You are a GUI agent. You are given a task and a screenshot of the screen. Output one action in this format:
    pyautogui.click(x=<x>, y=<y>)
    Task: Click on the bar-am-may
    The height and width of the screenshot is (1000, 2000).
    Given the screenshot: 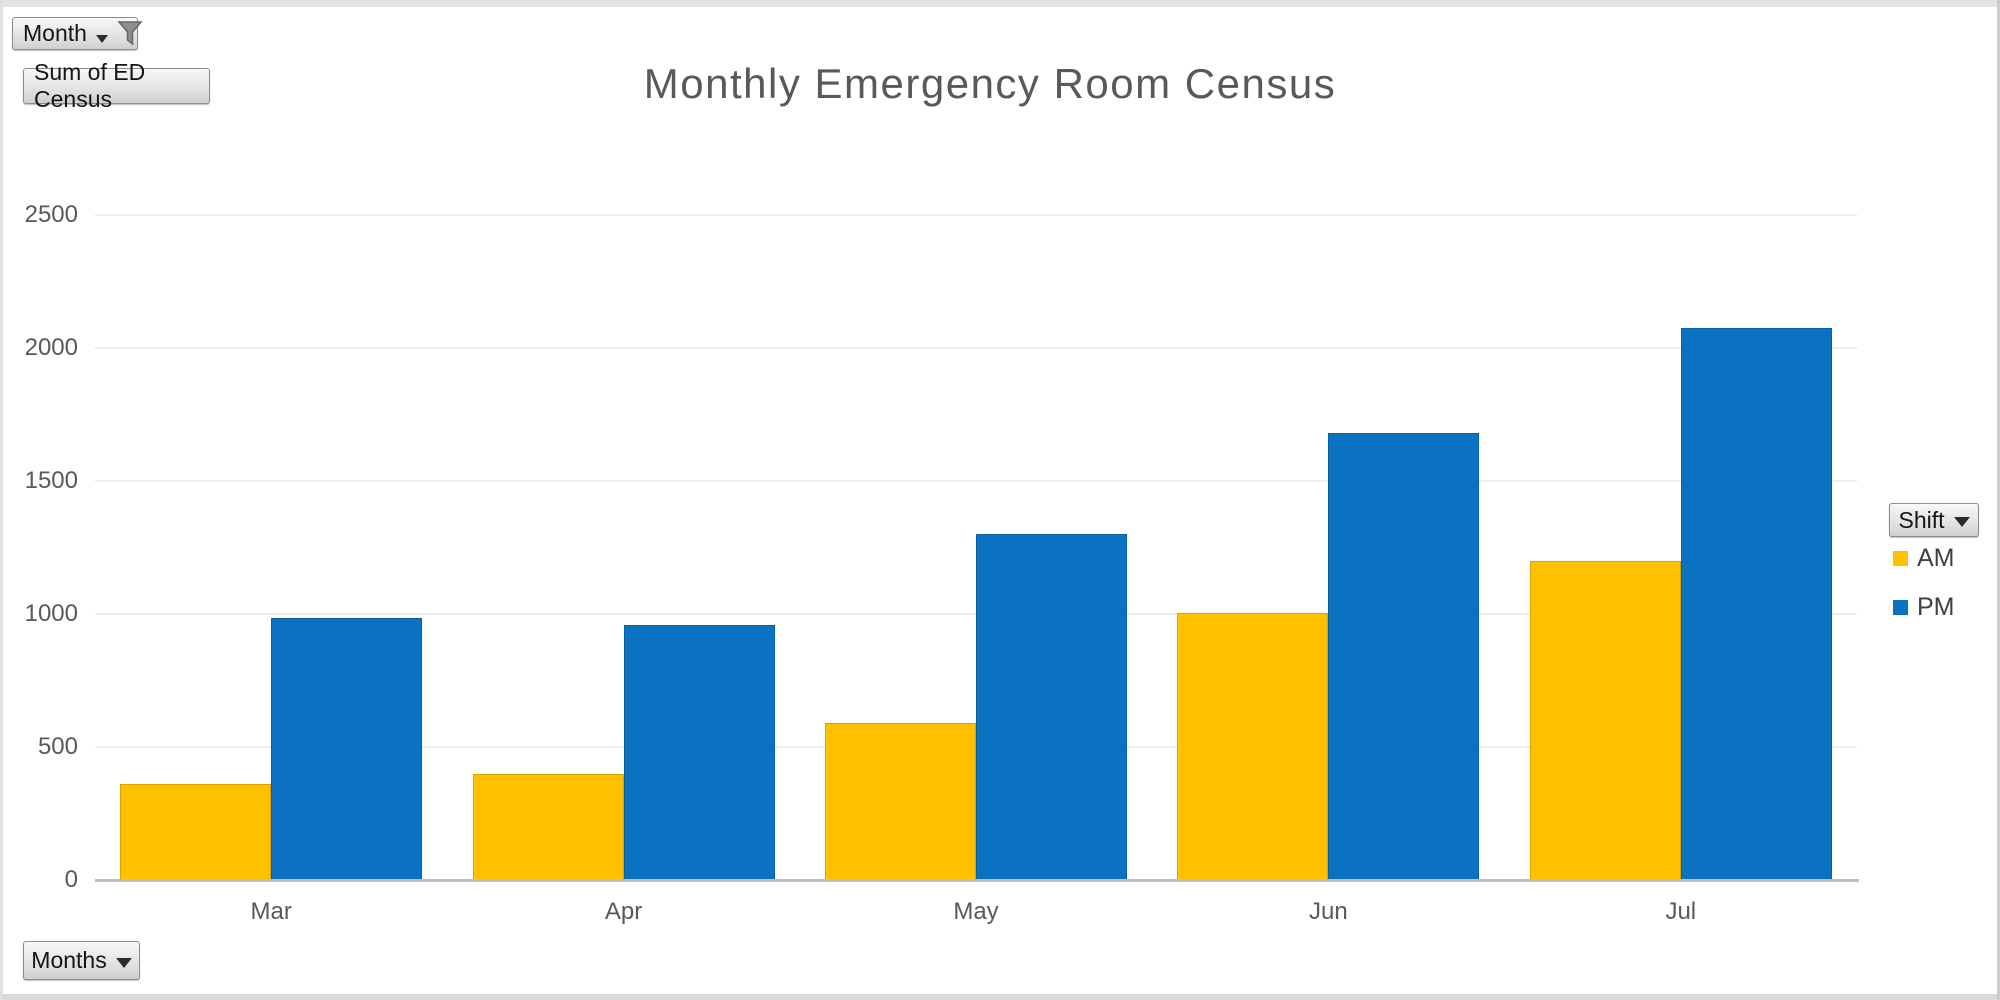 What is the action you would take?
    pyautogui.click(x=900, y=801)
    